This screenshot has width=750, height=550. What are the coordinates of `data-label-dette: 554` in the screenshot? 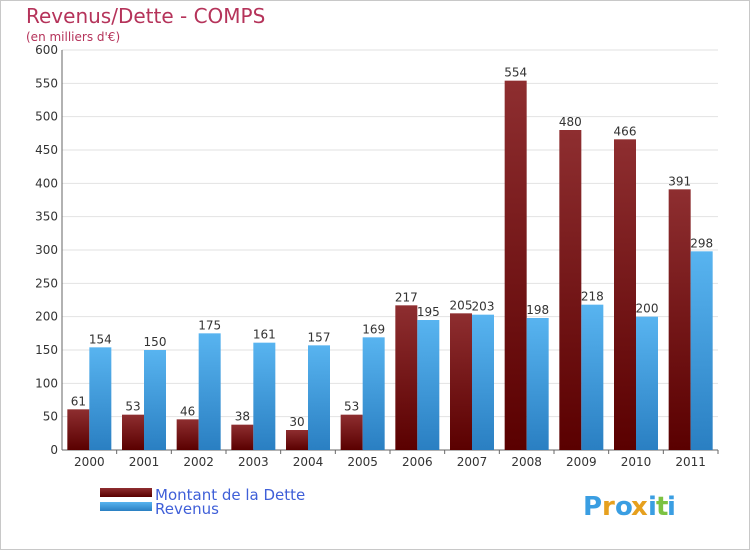 It's located at (515, 73).